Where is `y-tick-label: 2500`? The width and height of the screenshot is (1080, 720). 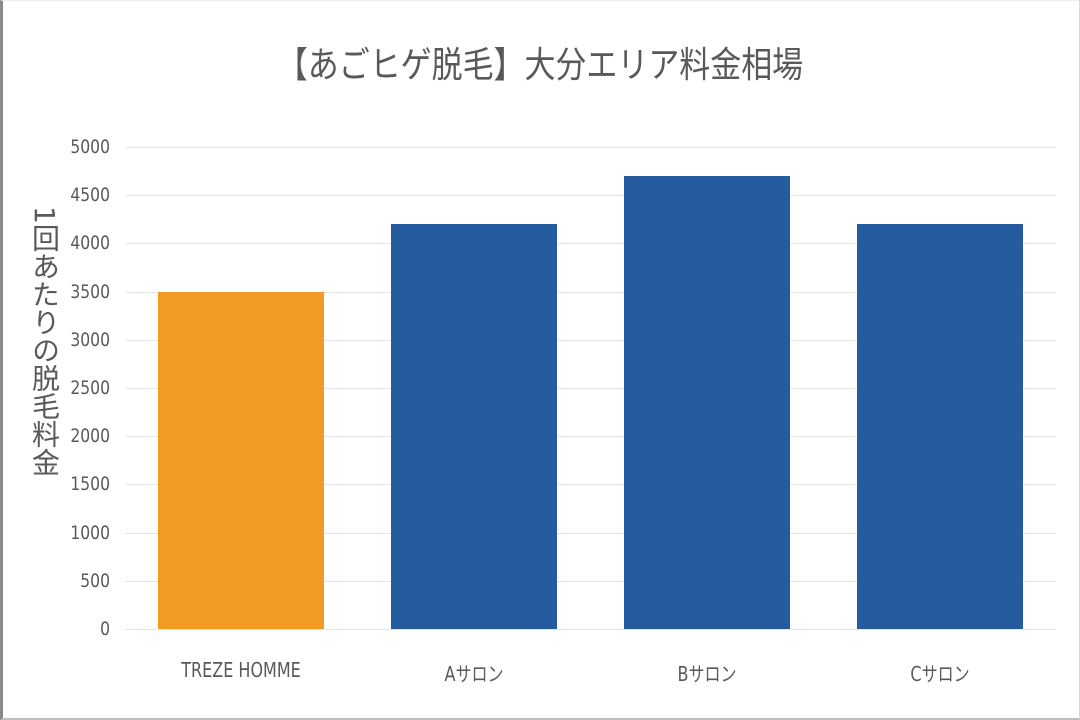 y-tick-label: 2500 is located at coordinates (90, 388).